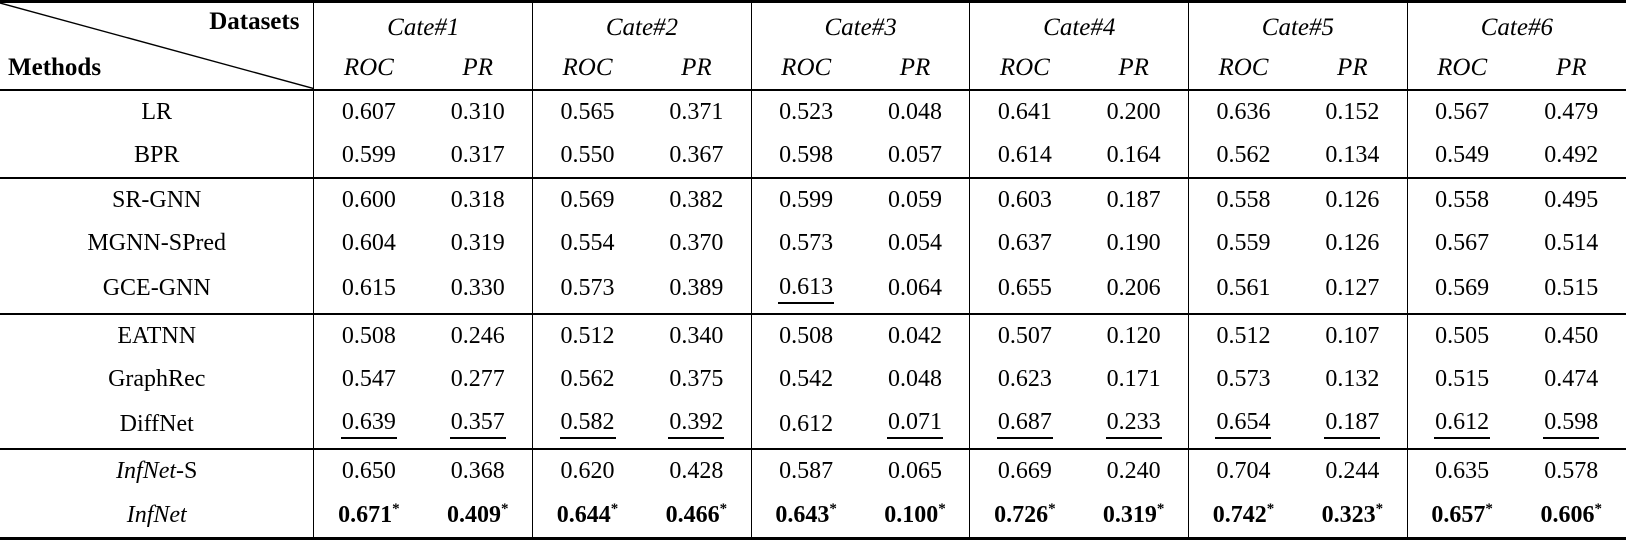 This screenshot has width=1626, height=540. What do you see at coordinates (368, 471) in the screenshot?
I see `metric-value-cell: 0.650` at bounding box center [368, 471].